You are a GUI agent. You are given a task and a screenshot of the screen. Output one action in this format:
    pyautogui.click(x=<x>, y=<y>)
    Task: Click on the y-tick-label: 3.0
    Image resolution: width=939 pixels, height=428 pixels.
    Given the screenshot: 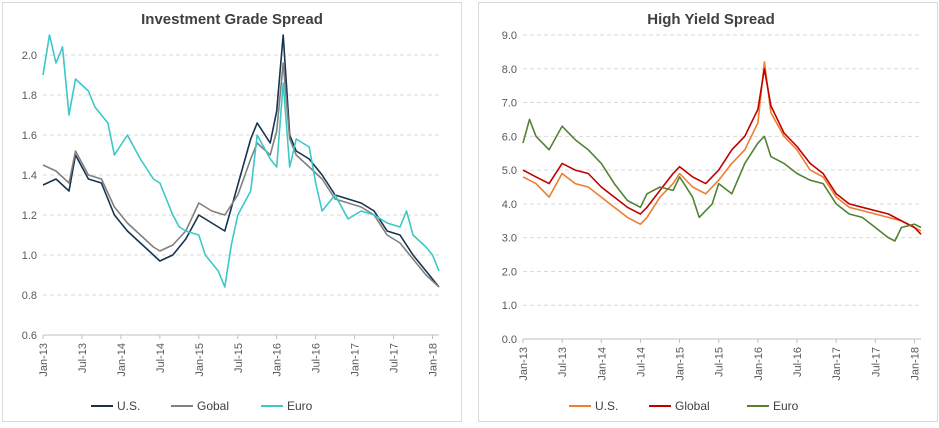 What is the action you would take?
    pyautogui.click(x=509, y=239)
    